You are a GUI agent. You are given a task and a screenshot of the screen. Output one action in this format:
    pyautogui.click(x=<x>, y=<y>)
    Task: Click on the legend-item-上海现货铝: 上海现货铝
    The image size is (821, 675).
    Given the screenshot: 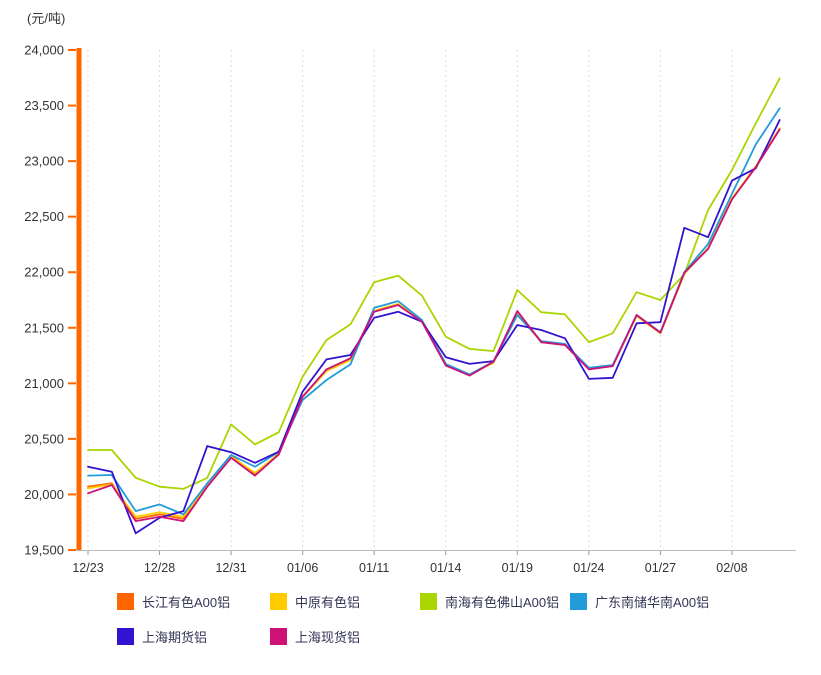 What is the action you would take?
    pyautogui.click(x=345, y=636)
    